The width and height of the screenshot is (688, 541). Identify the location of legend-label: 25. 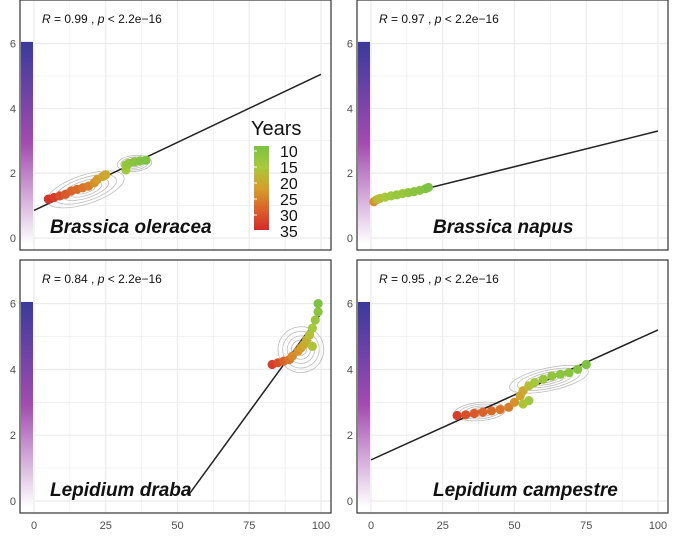
(289, 200).